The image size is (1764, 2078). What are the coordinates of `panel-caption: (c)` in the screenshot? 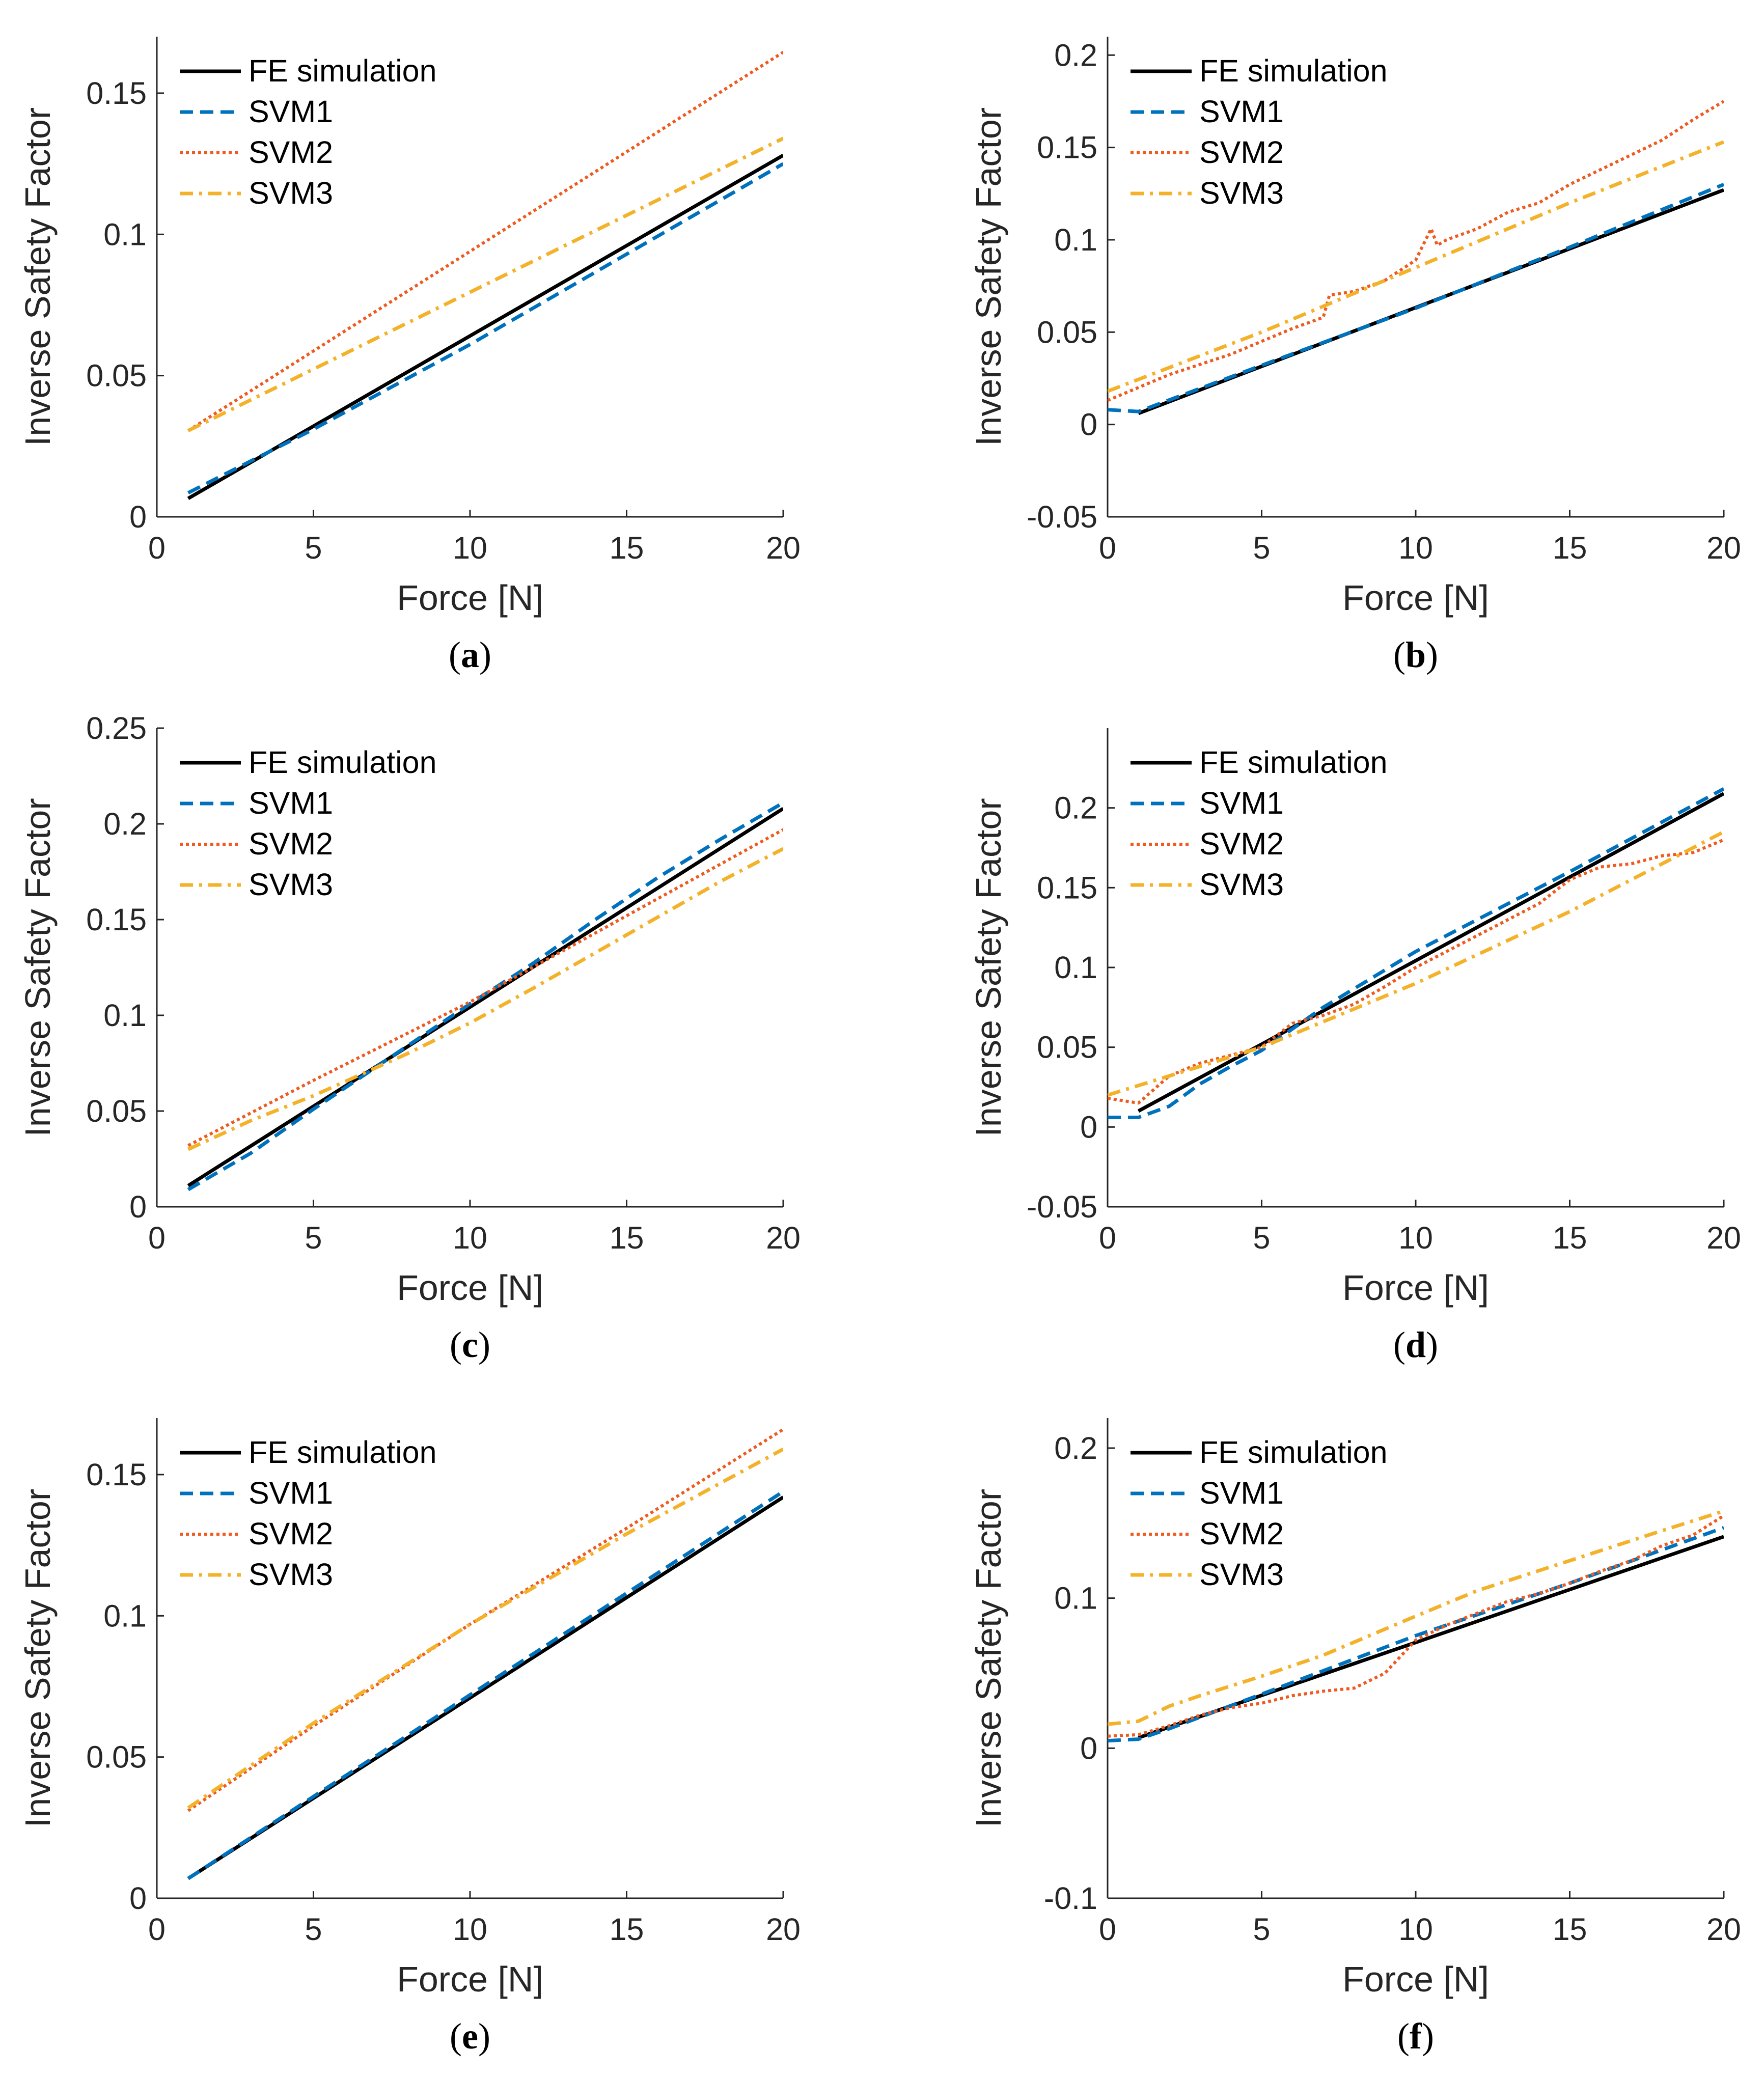 It's located at (470, 1344).